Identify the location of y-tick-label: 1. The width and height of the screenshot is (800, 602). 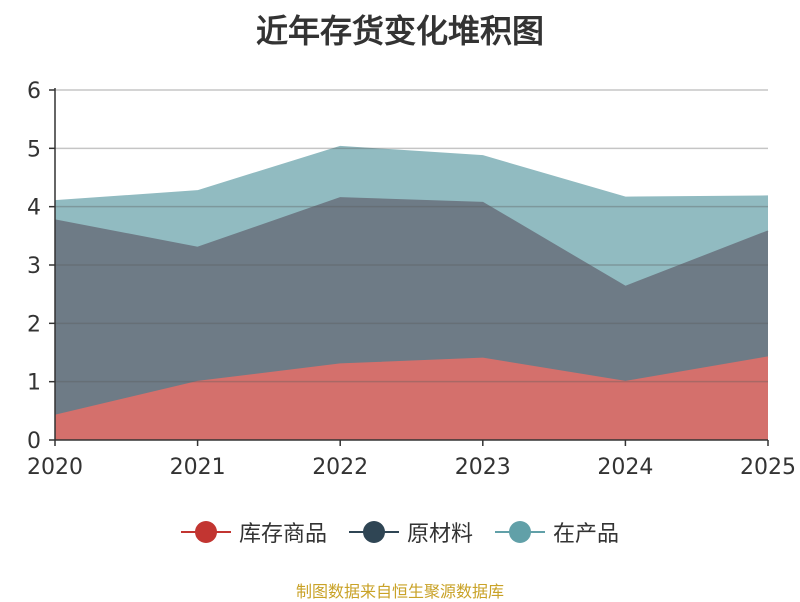
(34, 383).